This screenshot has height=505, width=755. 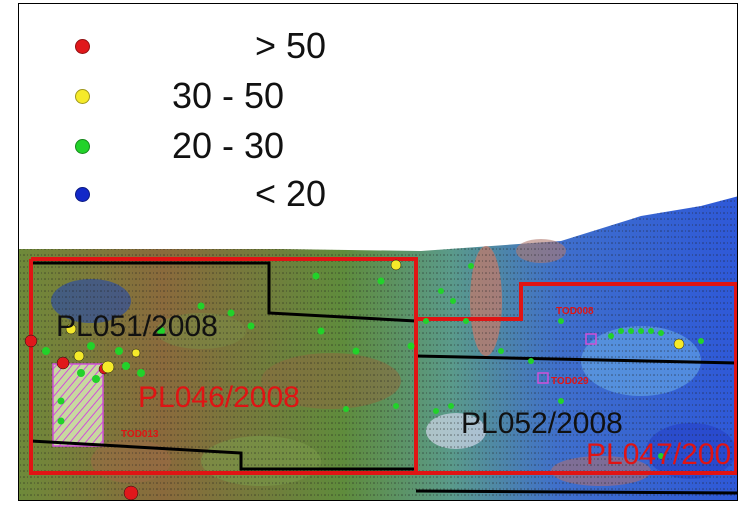 What do you see at coordinates (224, 292) in the screenshot?
I see `inner-boundary-west` at bounding box center [224, 292].